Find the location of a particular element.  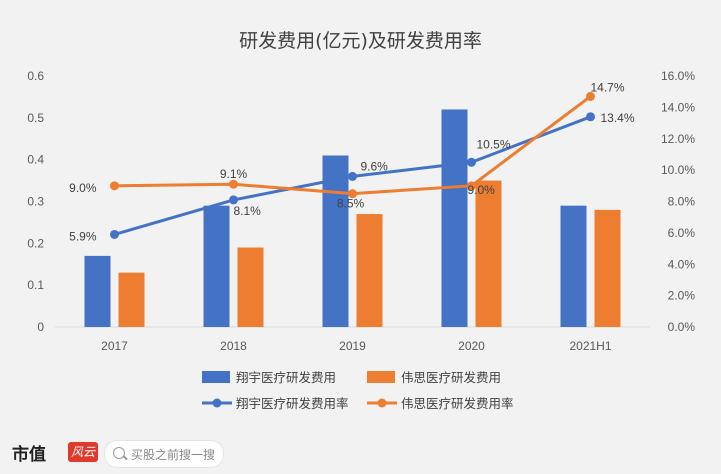

search-input: 买股之前搜一搜 is located at coordinates (164, 454).